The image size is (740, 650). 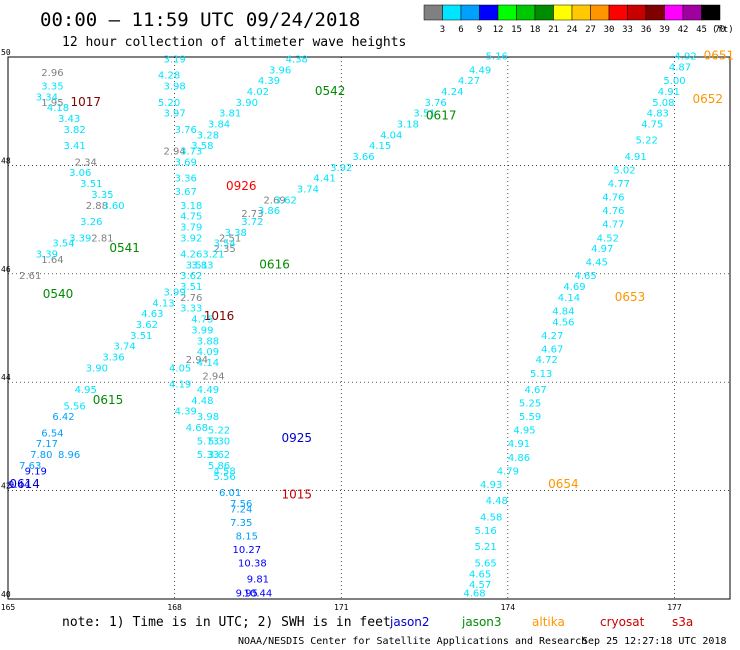 I want to click on wave-height-point: 3.18, so click(x=191, y=206).